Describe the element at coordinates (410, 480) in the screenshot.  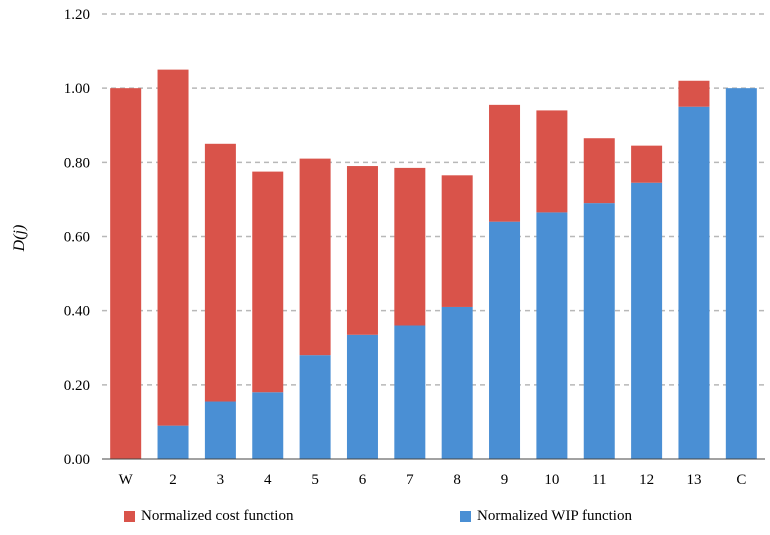
I see `x-tick-label: 7` at that location.